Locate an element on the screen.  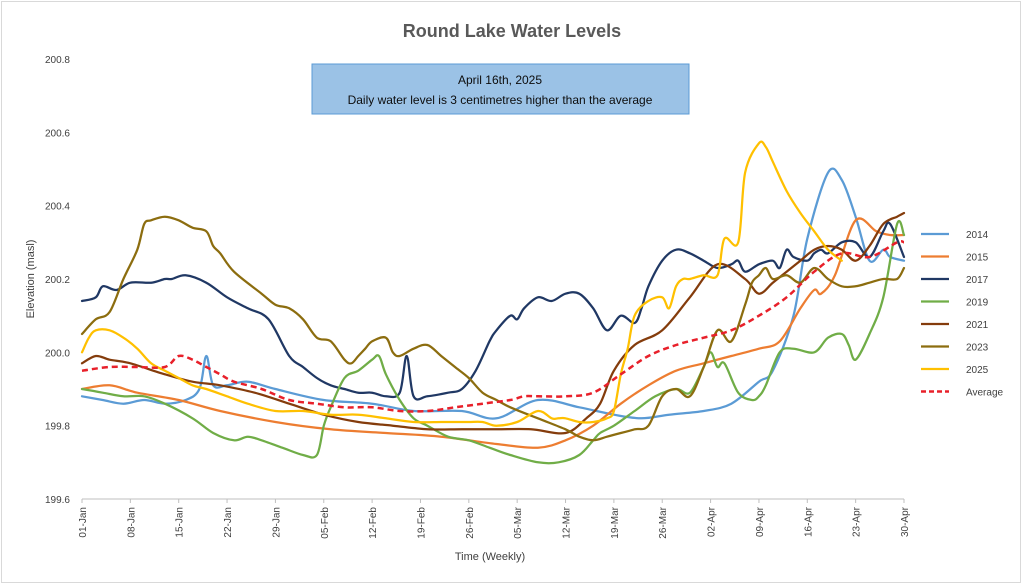
x-tick-label: 05-Mar is located at coordinates (518, 522).